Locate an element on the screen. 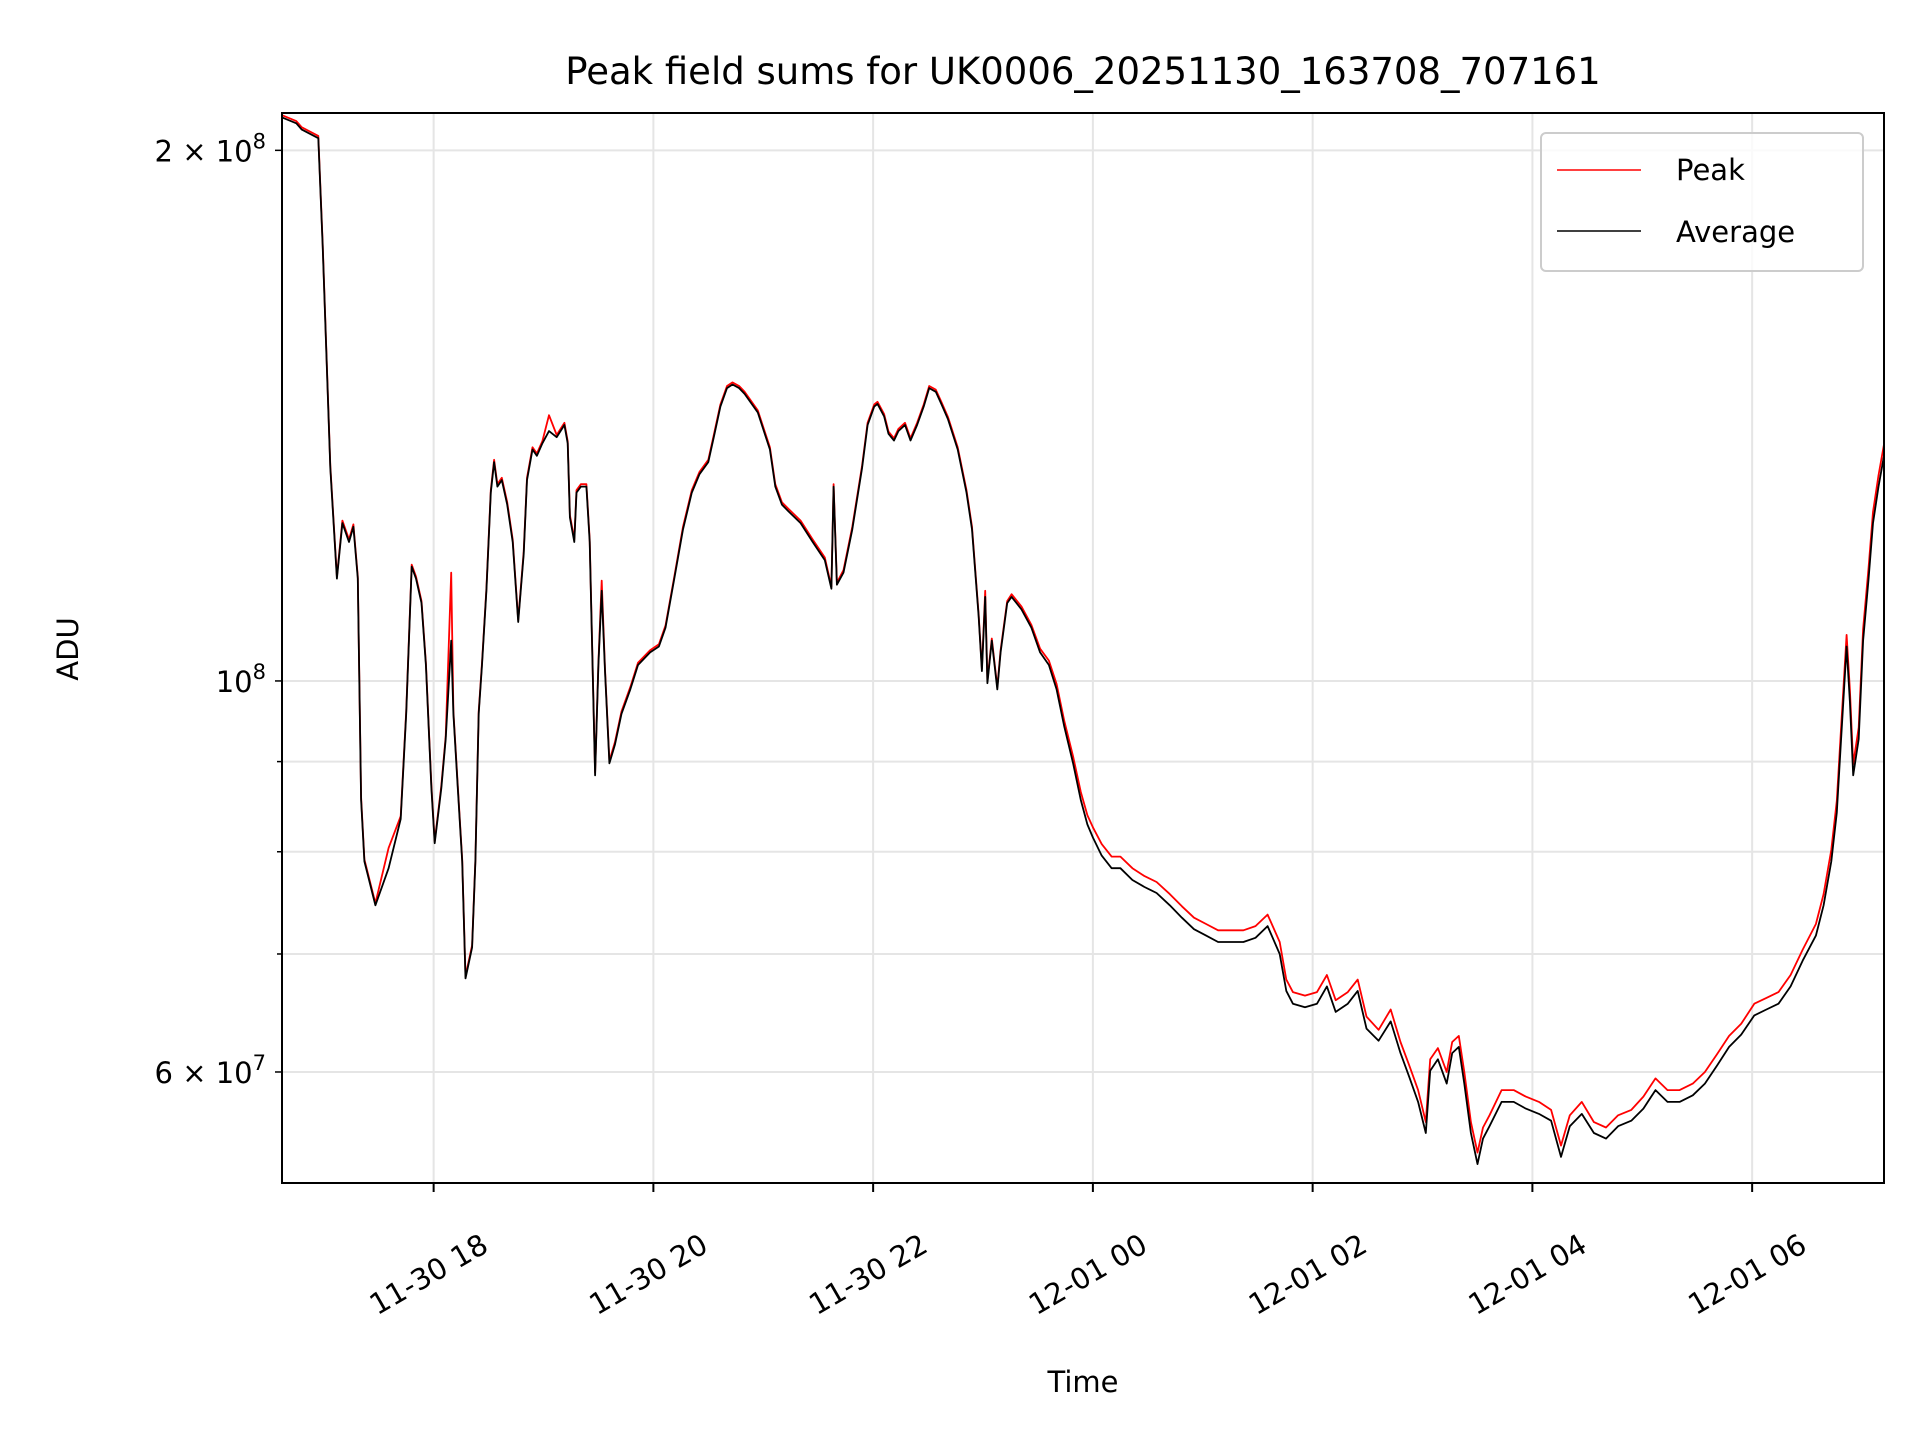 This screenshot has height=1440, width=1920. y-tick-label: 2 × 108 is located at coordinates (210, 148).